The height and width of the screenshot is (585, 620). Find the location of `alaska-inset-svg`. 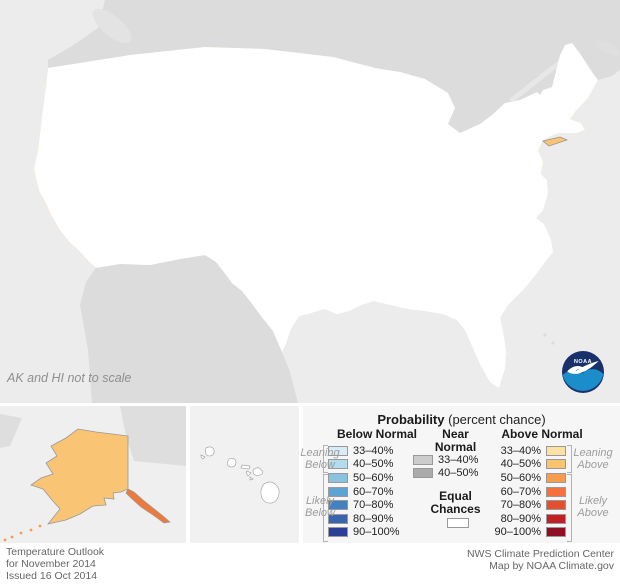

alaska-inset-svg is located at coordinates (93, 474).